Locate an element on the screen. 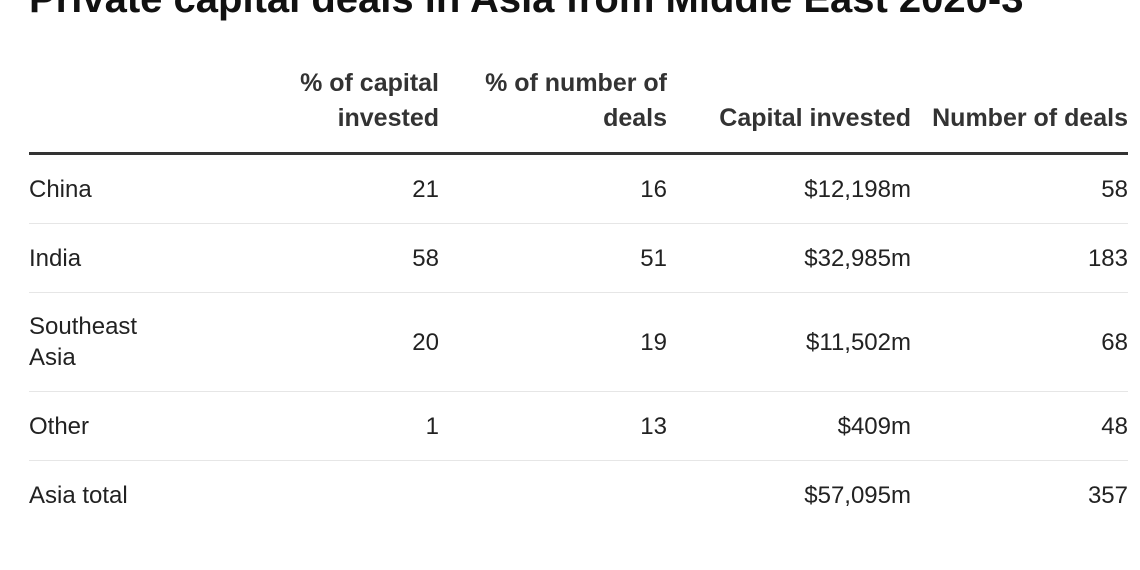 The height and width of the screenshot is (570, 1140). table-row: Other 1 13 $409m 48 is located at coordinates (578, 426).